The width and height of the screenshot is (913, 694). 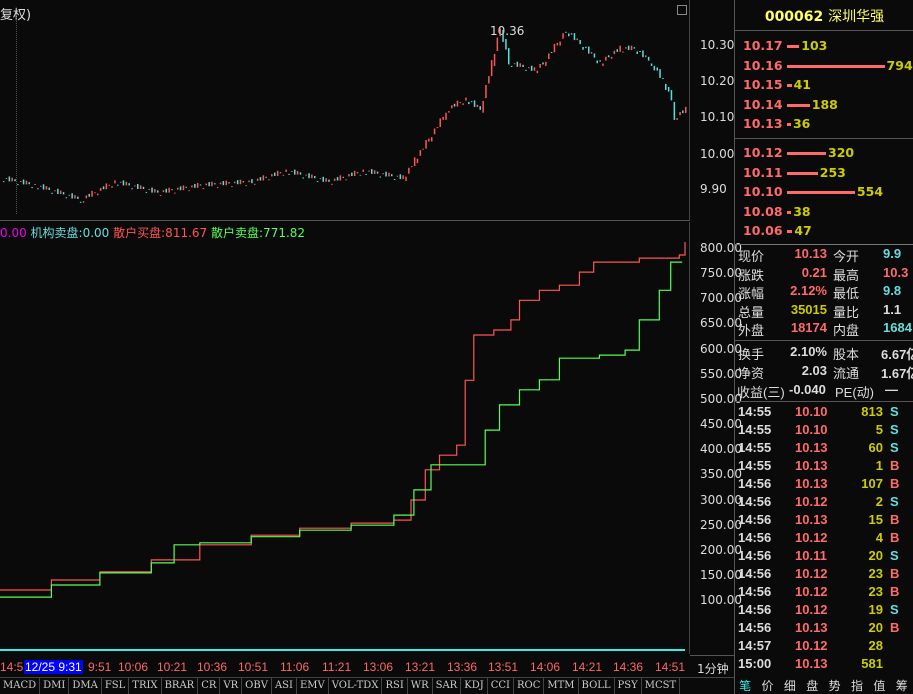 What do you see at coordinates (661, 686) in the screenshot?
I see `indicator-tab: MCST` at bounding box center [661, 686].